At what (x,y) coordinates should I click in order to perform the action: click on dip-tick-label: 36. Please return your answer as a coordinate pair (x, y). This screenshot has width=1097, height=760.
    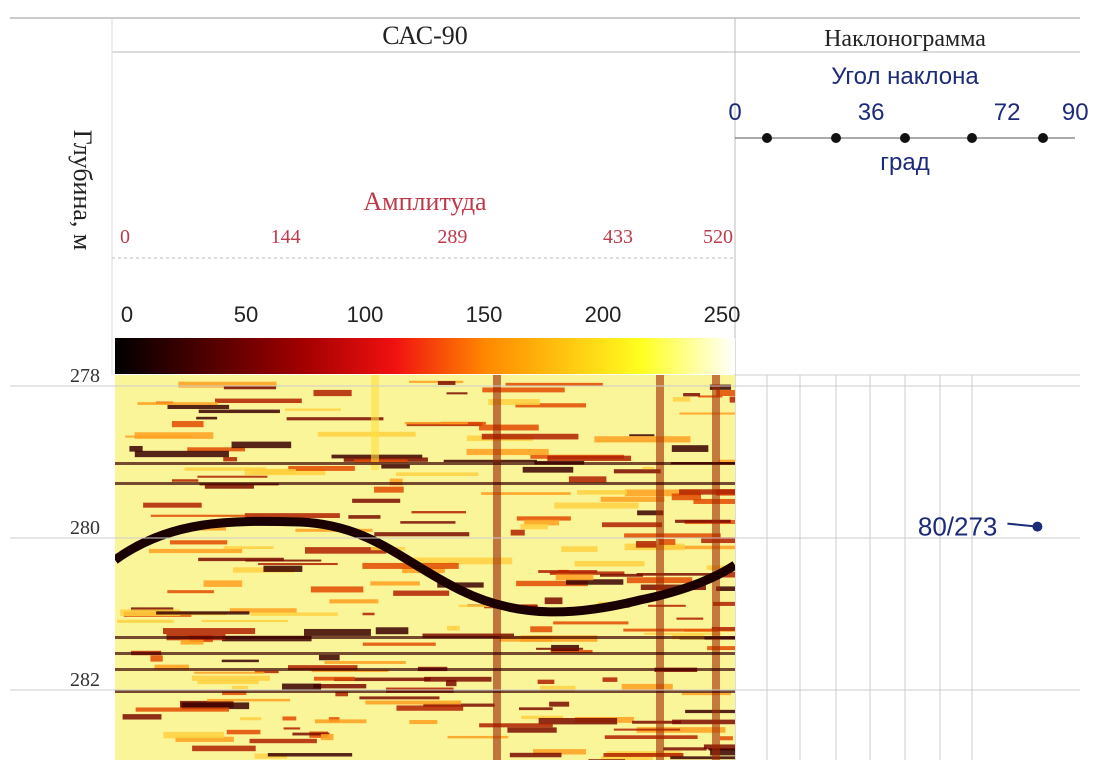
    Looking at the image, I should click on (871, 112).